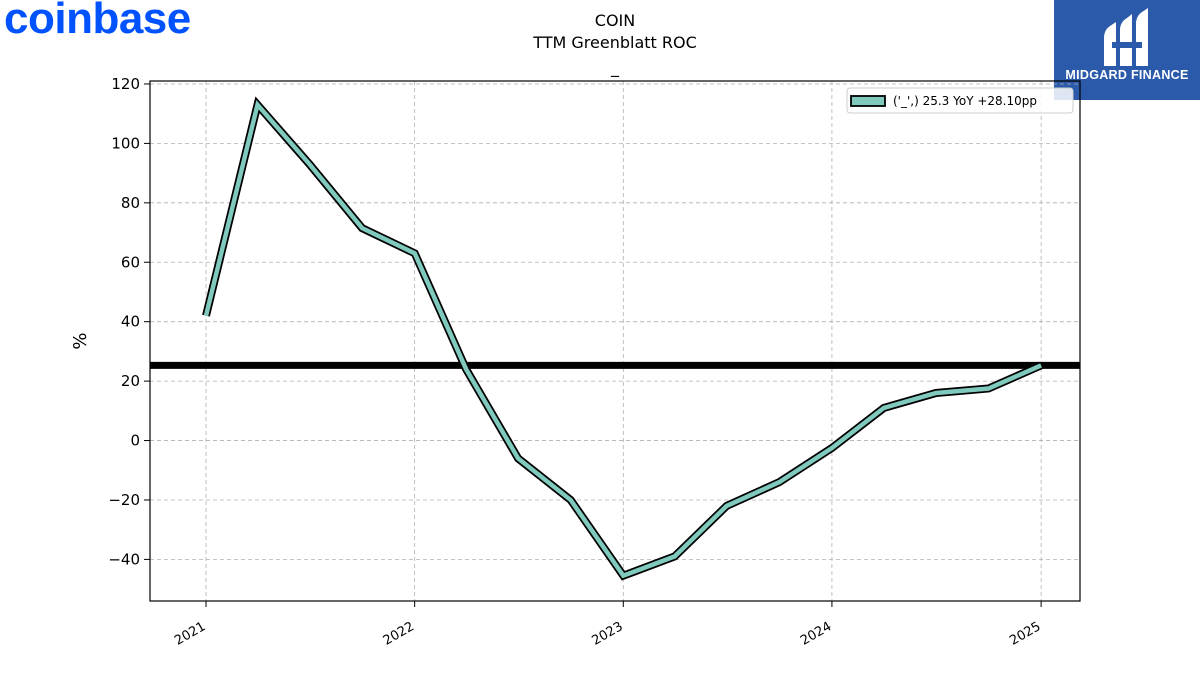 This screenshot has height=675, width=1200. I want to click on y-tick-label: 120, so click(125, 84).